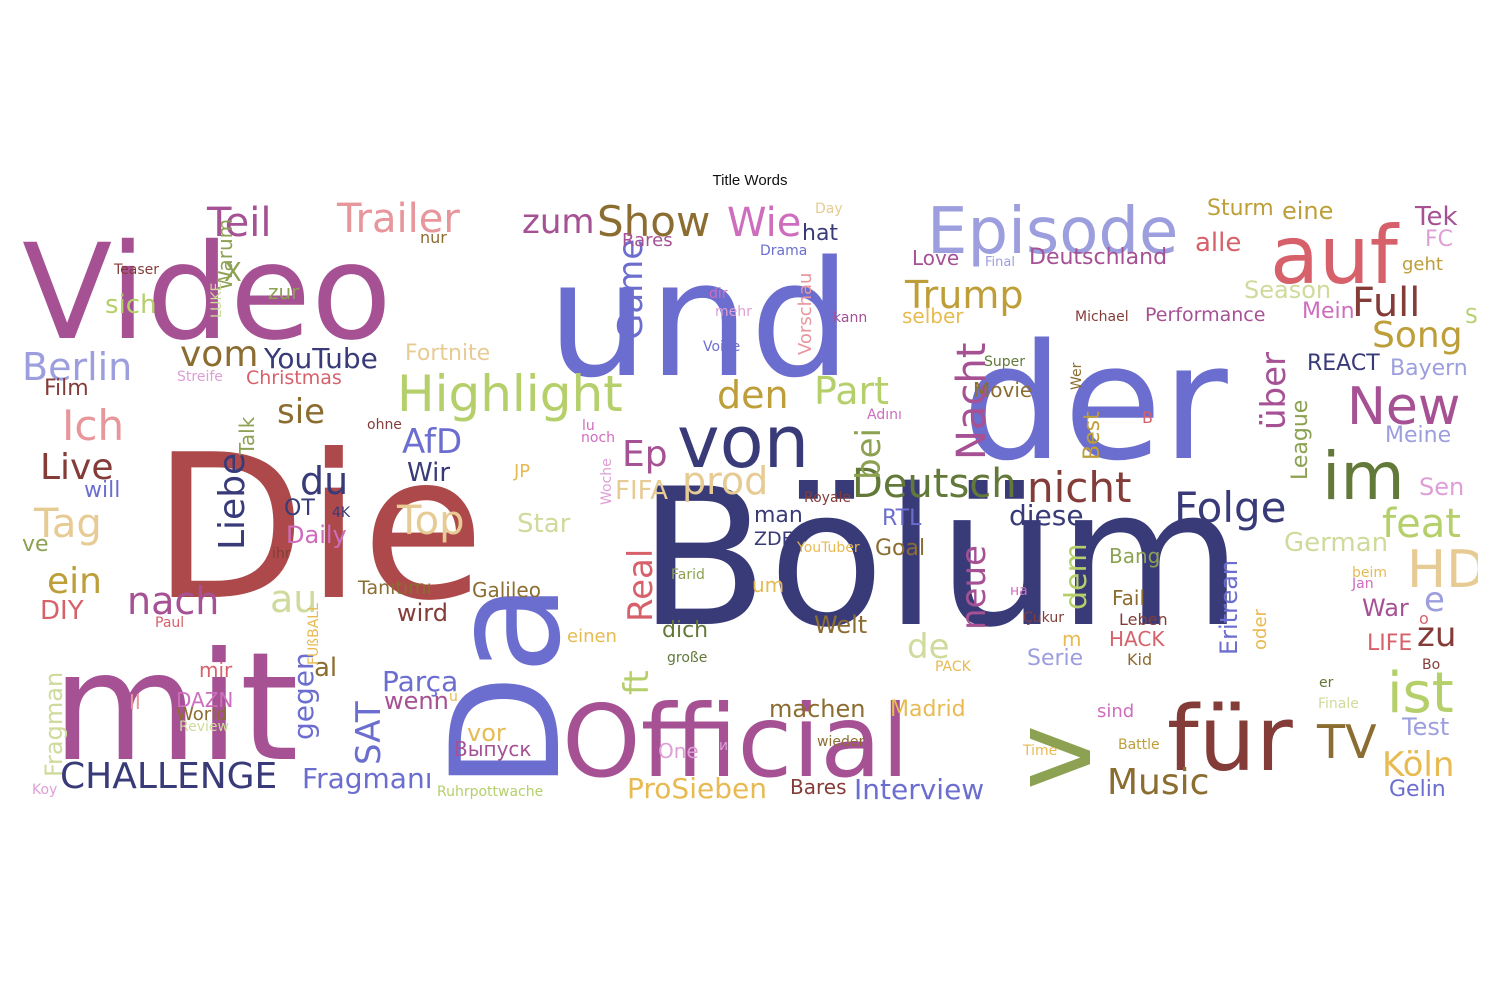 The image size is (1500, 1000). What do you see at coordinates (1434, 600) in the screenshot?
I see `word-e: e` at bounding box center [1434, 600].